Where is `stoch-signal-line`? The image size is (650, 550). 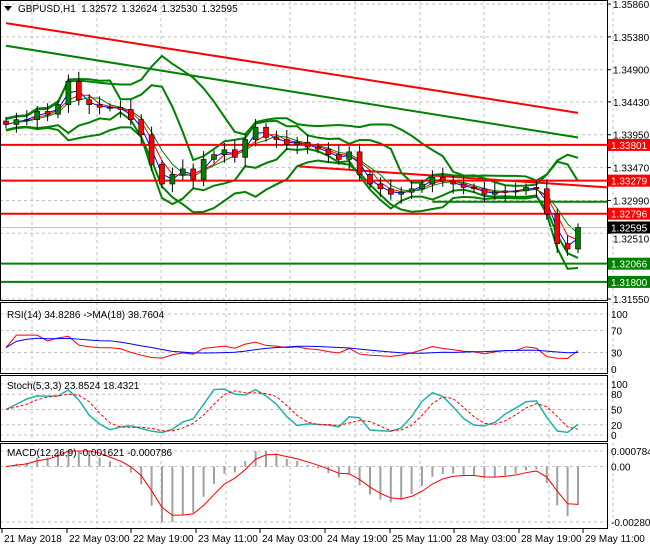
stoch-signal-line is located at coordinates (292, 411).